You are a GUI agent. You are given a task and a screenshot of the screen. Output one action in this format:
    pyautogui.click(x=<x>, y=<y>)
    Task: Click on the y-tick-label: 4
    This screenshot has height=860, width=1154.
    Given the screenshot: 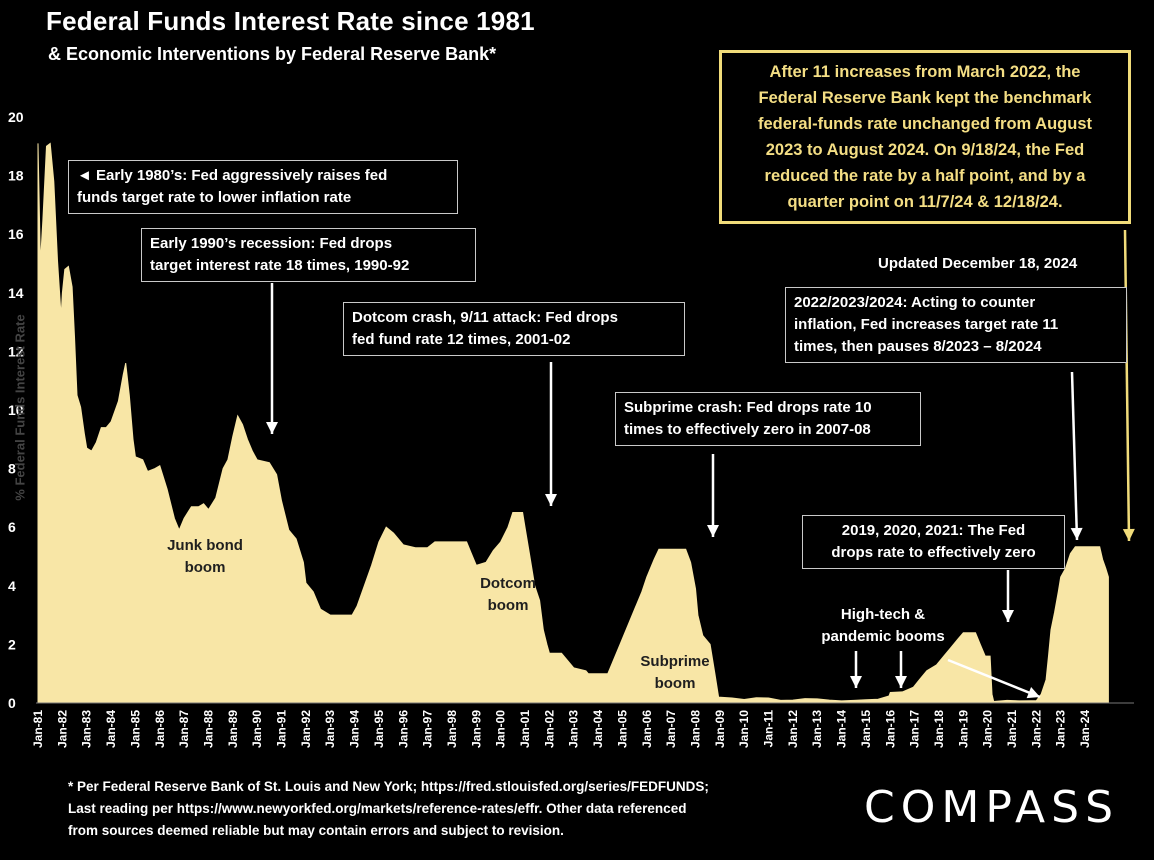 What is the action you would take?
    pyautogui.click(x=12, y=586)
    